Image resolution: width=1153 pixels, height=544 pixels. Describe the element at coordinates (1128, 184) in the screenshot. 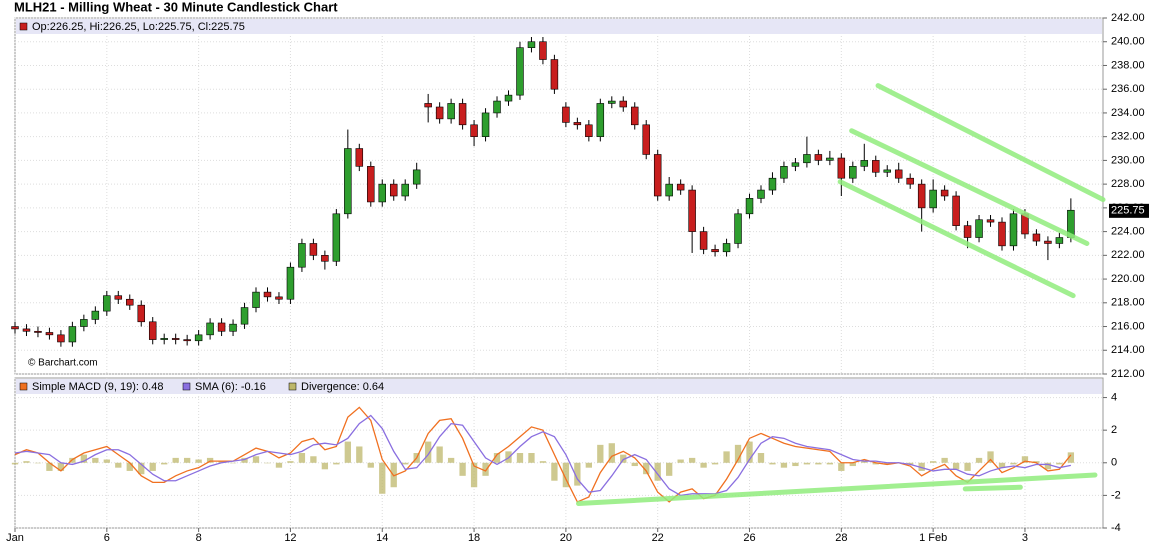

I see `y-tick-label: 228.00` at that location.